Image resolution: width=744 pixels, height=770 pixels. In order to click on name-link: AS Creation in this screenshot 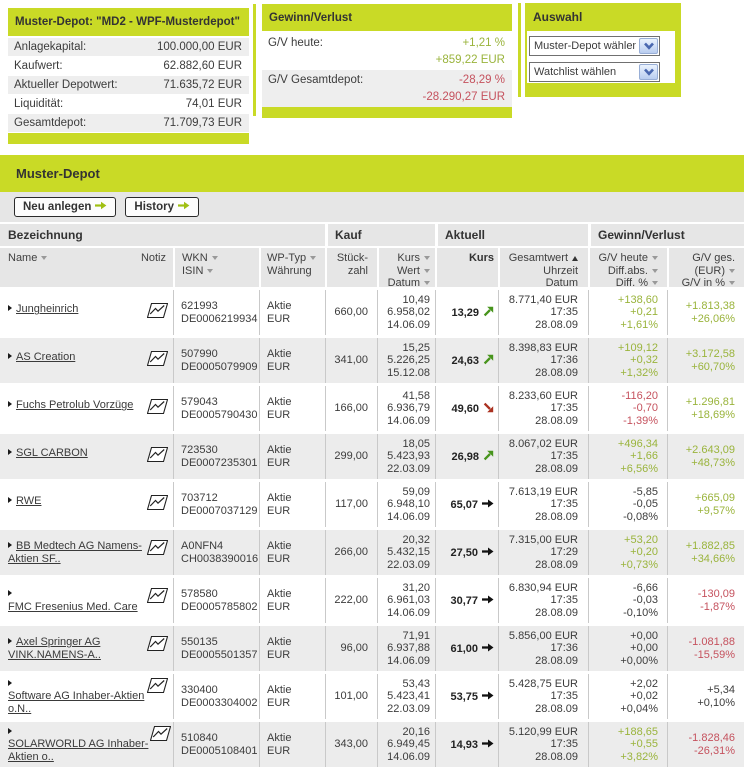, I will do `click(46, 357)`.